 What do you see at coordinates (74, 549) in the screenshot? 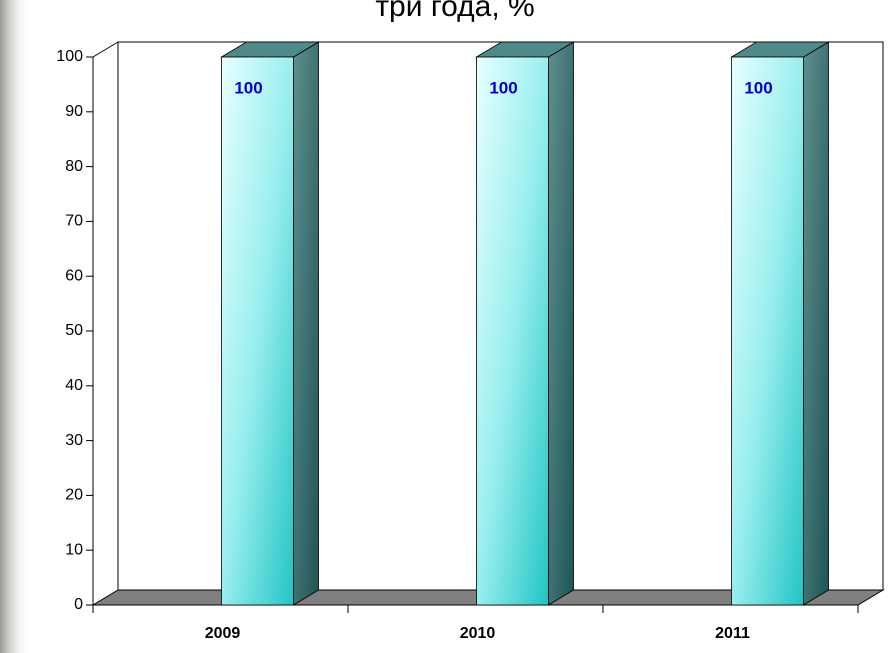
I see `y-tick-label: 10` at bounding box center [74, 549].